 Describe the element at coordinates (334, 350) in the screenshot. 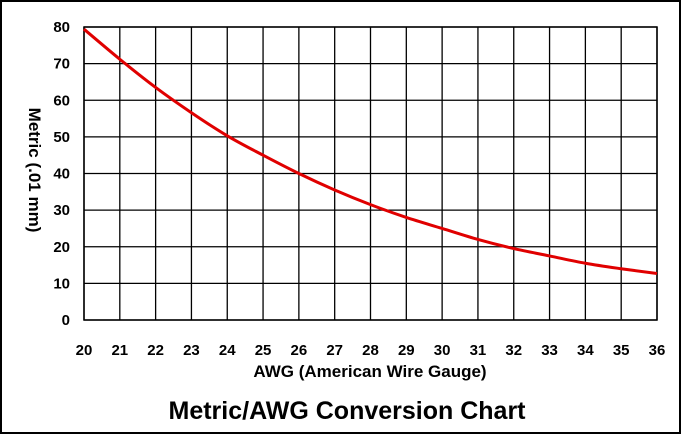

I see `x-tick-label: 27` at that location.